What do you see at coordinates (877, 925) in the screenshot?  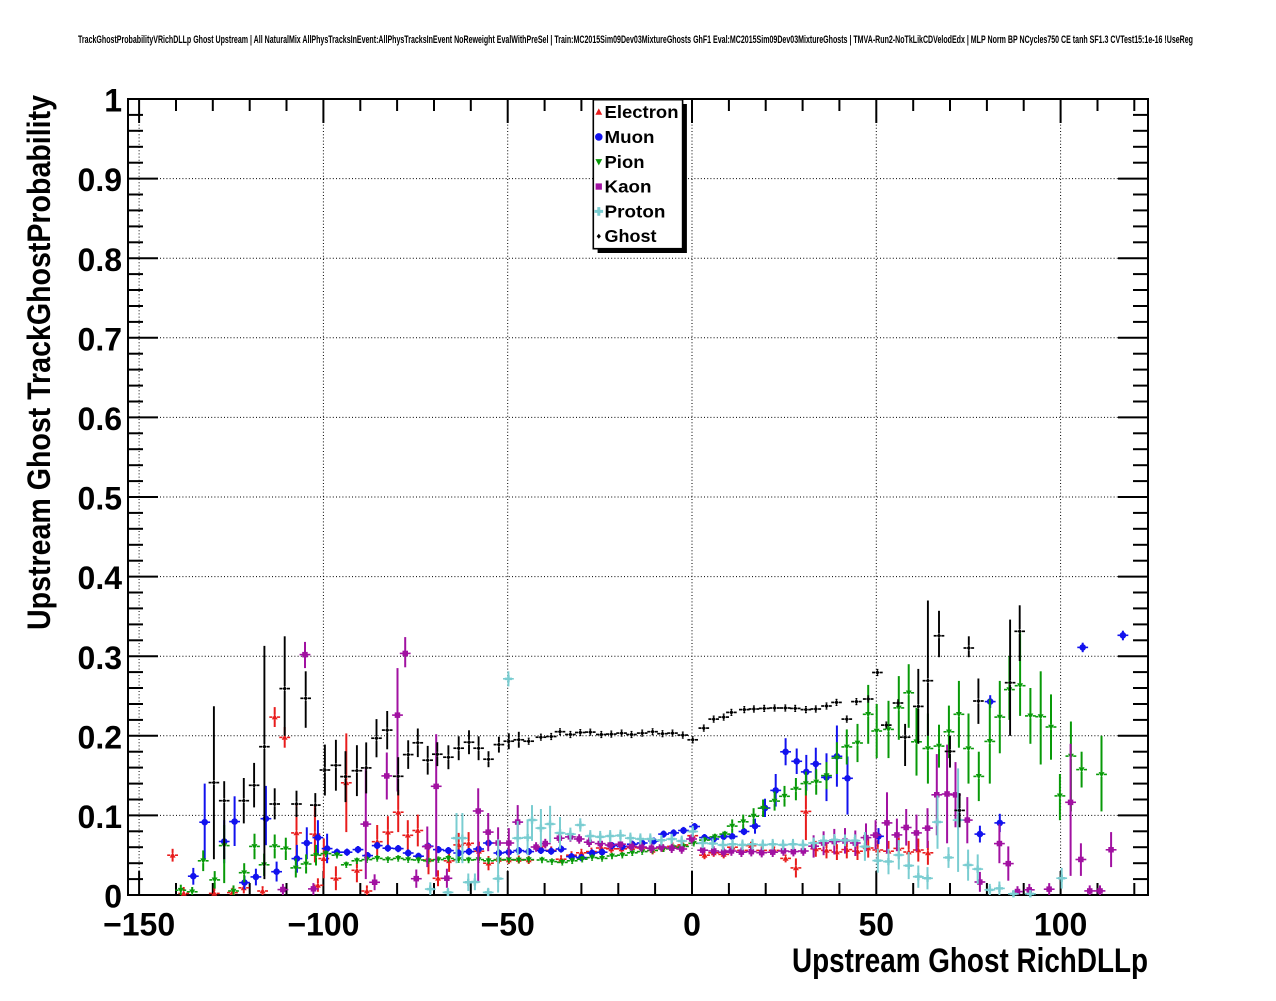 I see `svg-text: 50` at bounding box center [877, 925].